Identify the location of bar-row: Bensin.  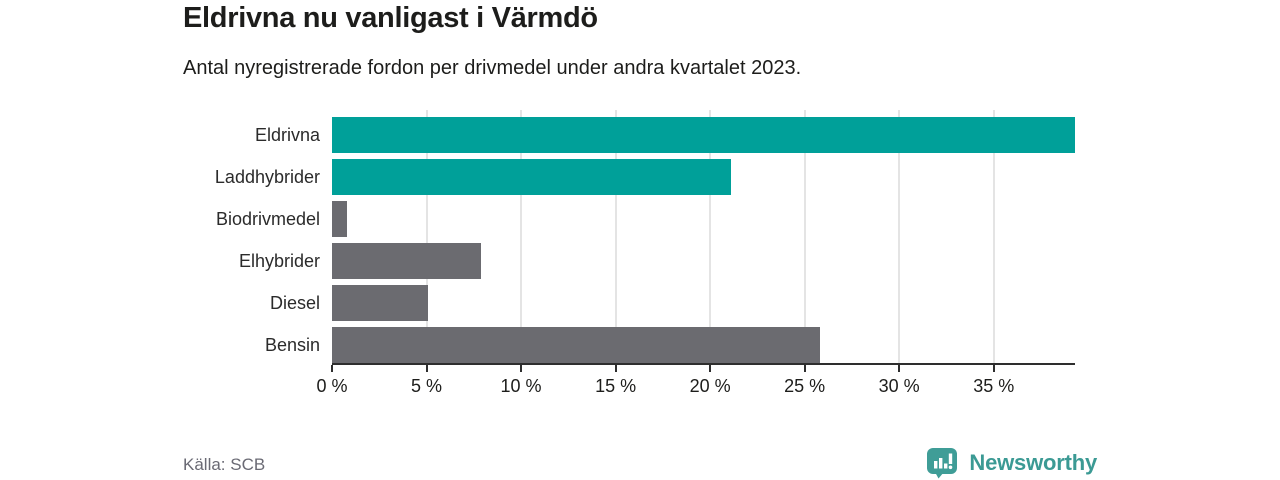
(629, 345).